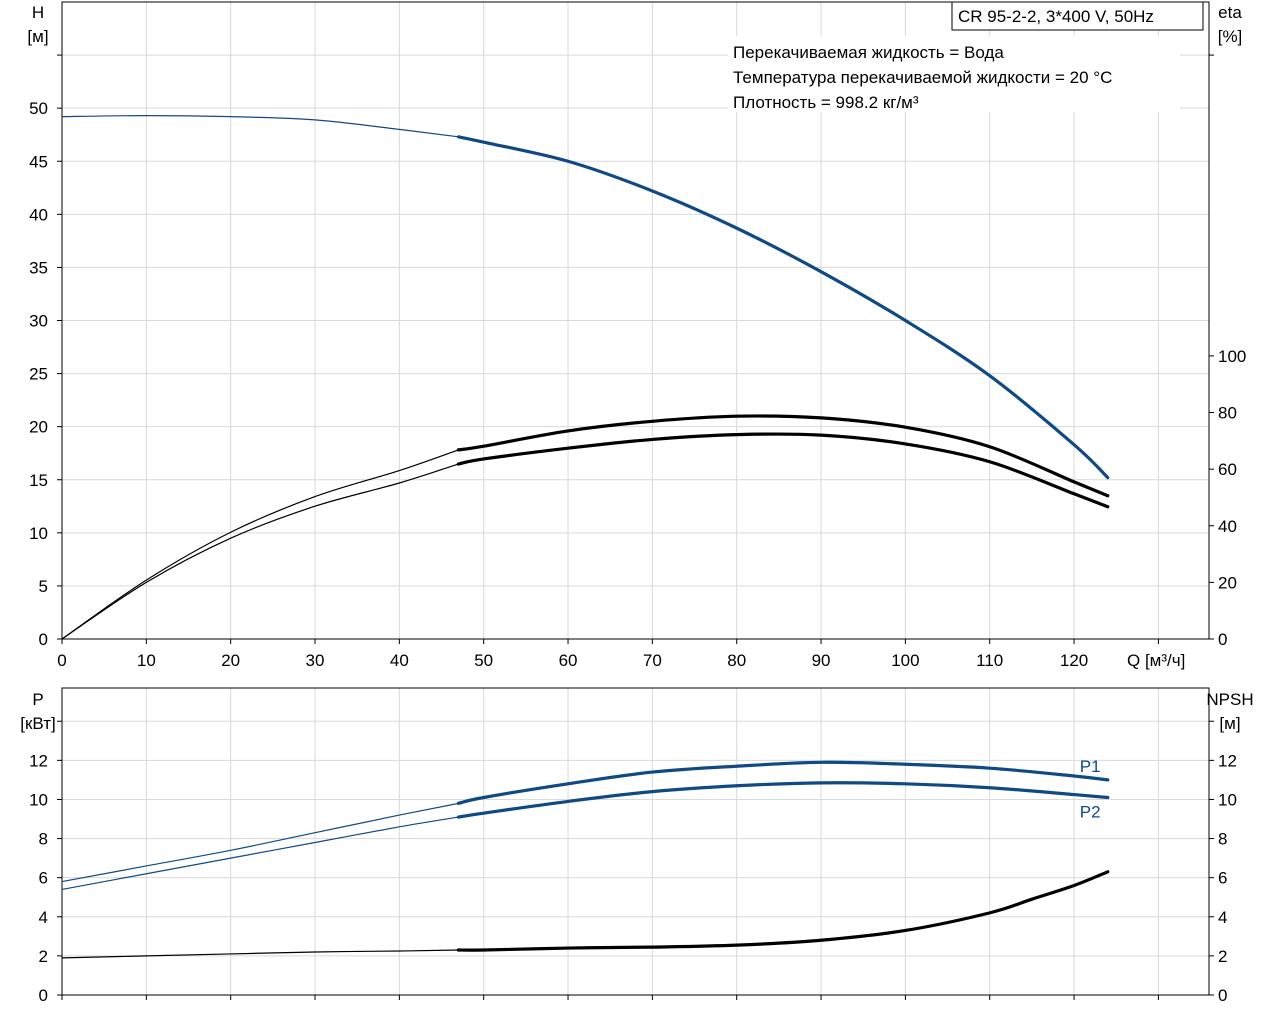 The width and height of the screenshot is (1280, 1029). I want to click on y-axis-unit-left: [кВт], so click(37, 723).